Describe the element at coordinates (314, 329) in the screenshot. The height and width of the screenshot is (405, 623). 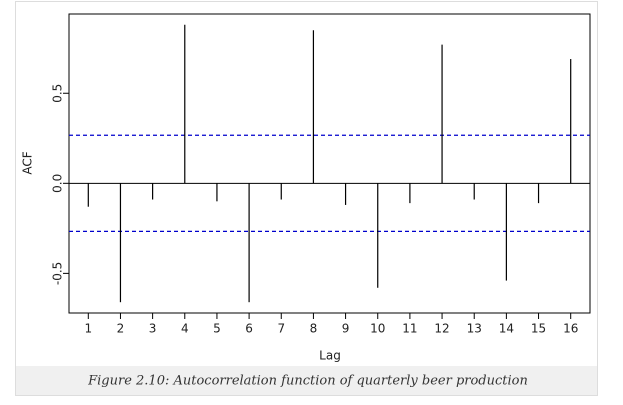
I see `x-tick-label: 8` at that location.